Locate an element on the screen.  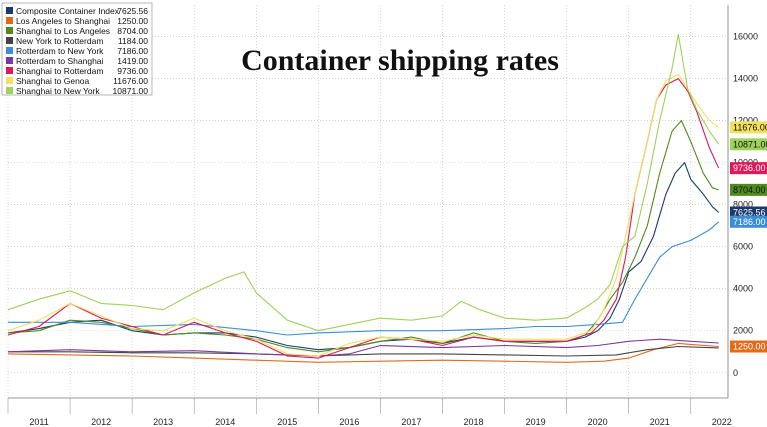
end-label-value: 11676.00 is located at coordinates (750, 127).